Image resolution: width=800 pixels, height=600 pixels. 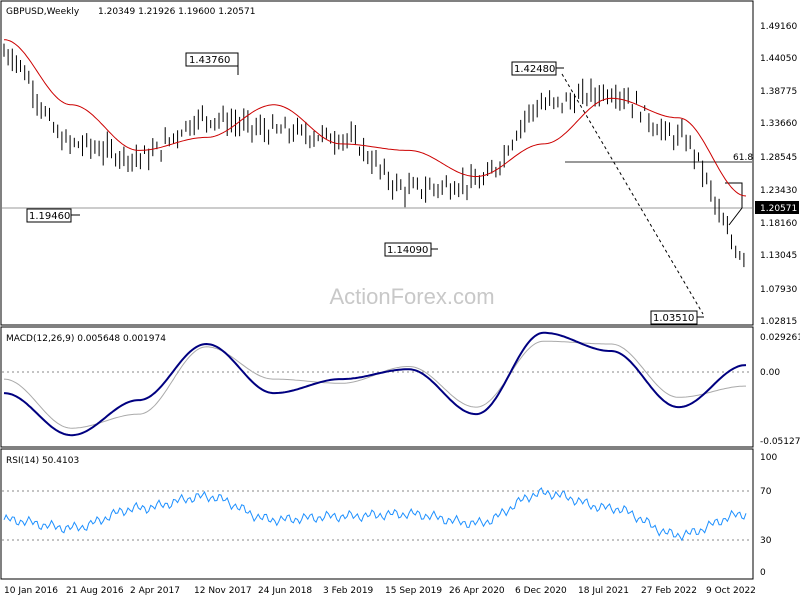 What do you see at coordinates (86, 339) in the screenshot?
I see `macd-panel-title: MACD(12,26,9) 0.005648 0.001974` at bounding box center [86, 339].